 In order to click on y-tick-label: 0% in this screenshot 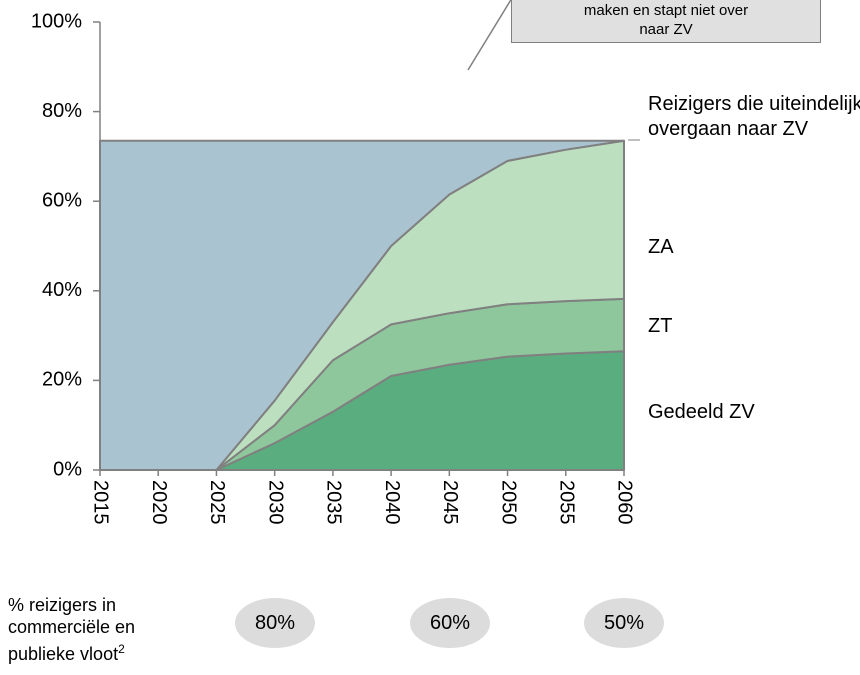, I will do `click(67, 469)`.